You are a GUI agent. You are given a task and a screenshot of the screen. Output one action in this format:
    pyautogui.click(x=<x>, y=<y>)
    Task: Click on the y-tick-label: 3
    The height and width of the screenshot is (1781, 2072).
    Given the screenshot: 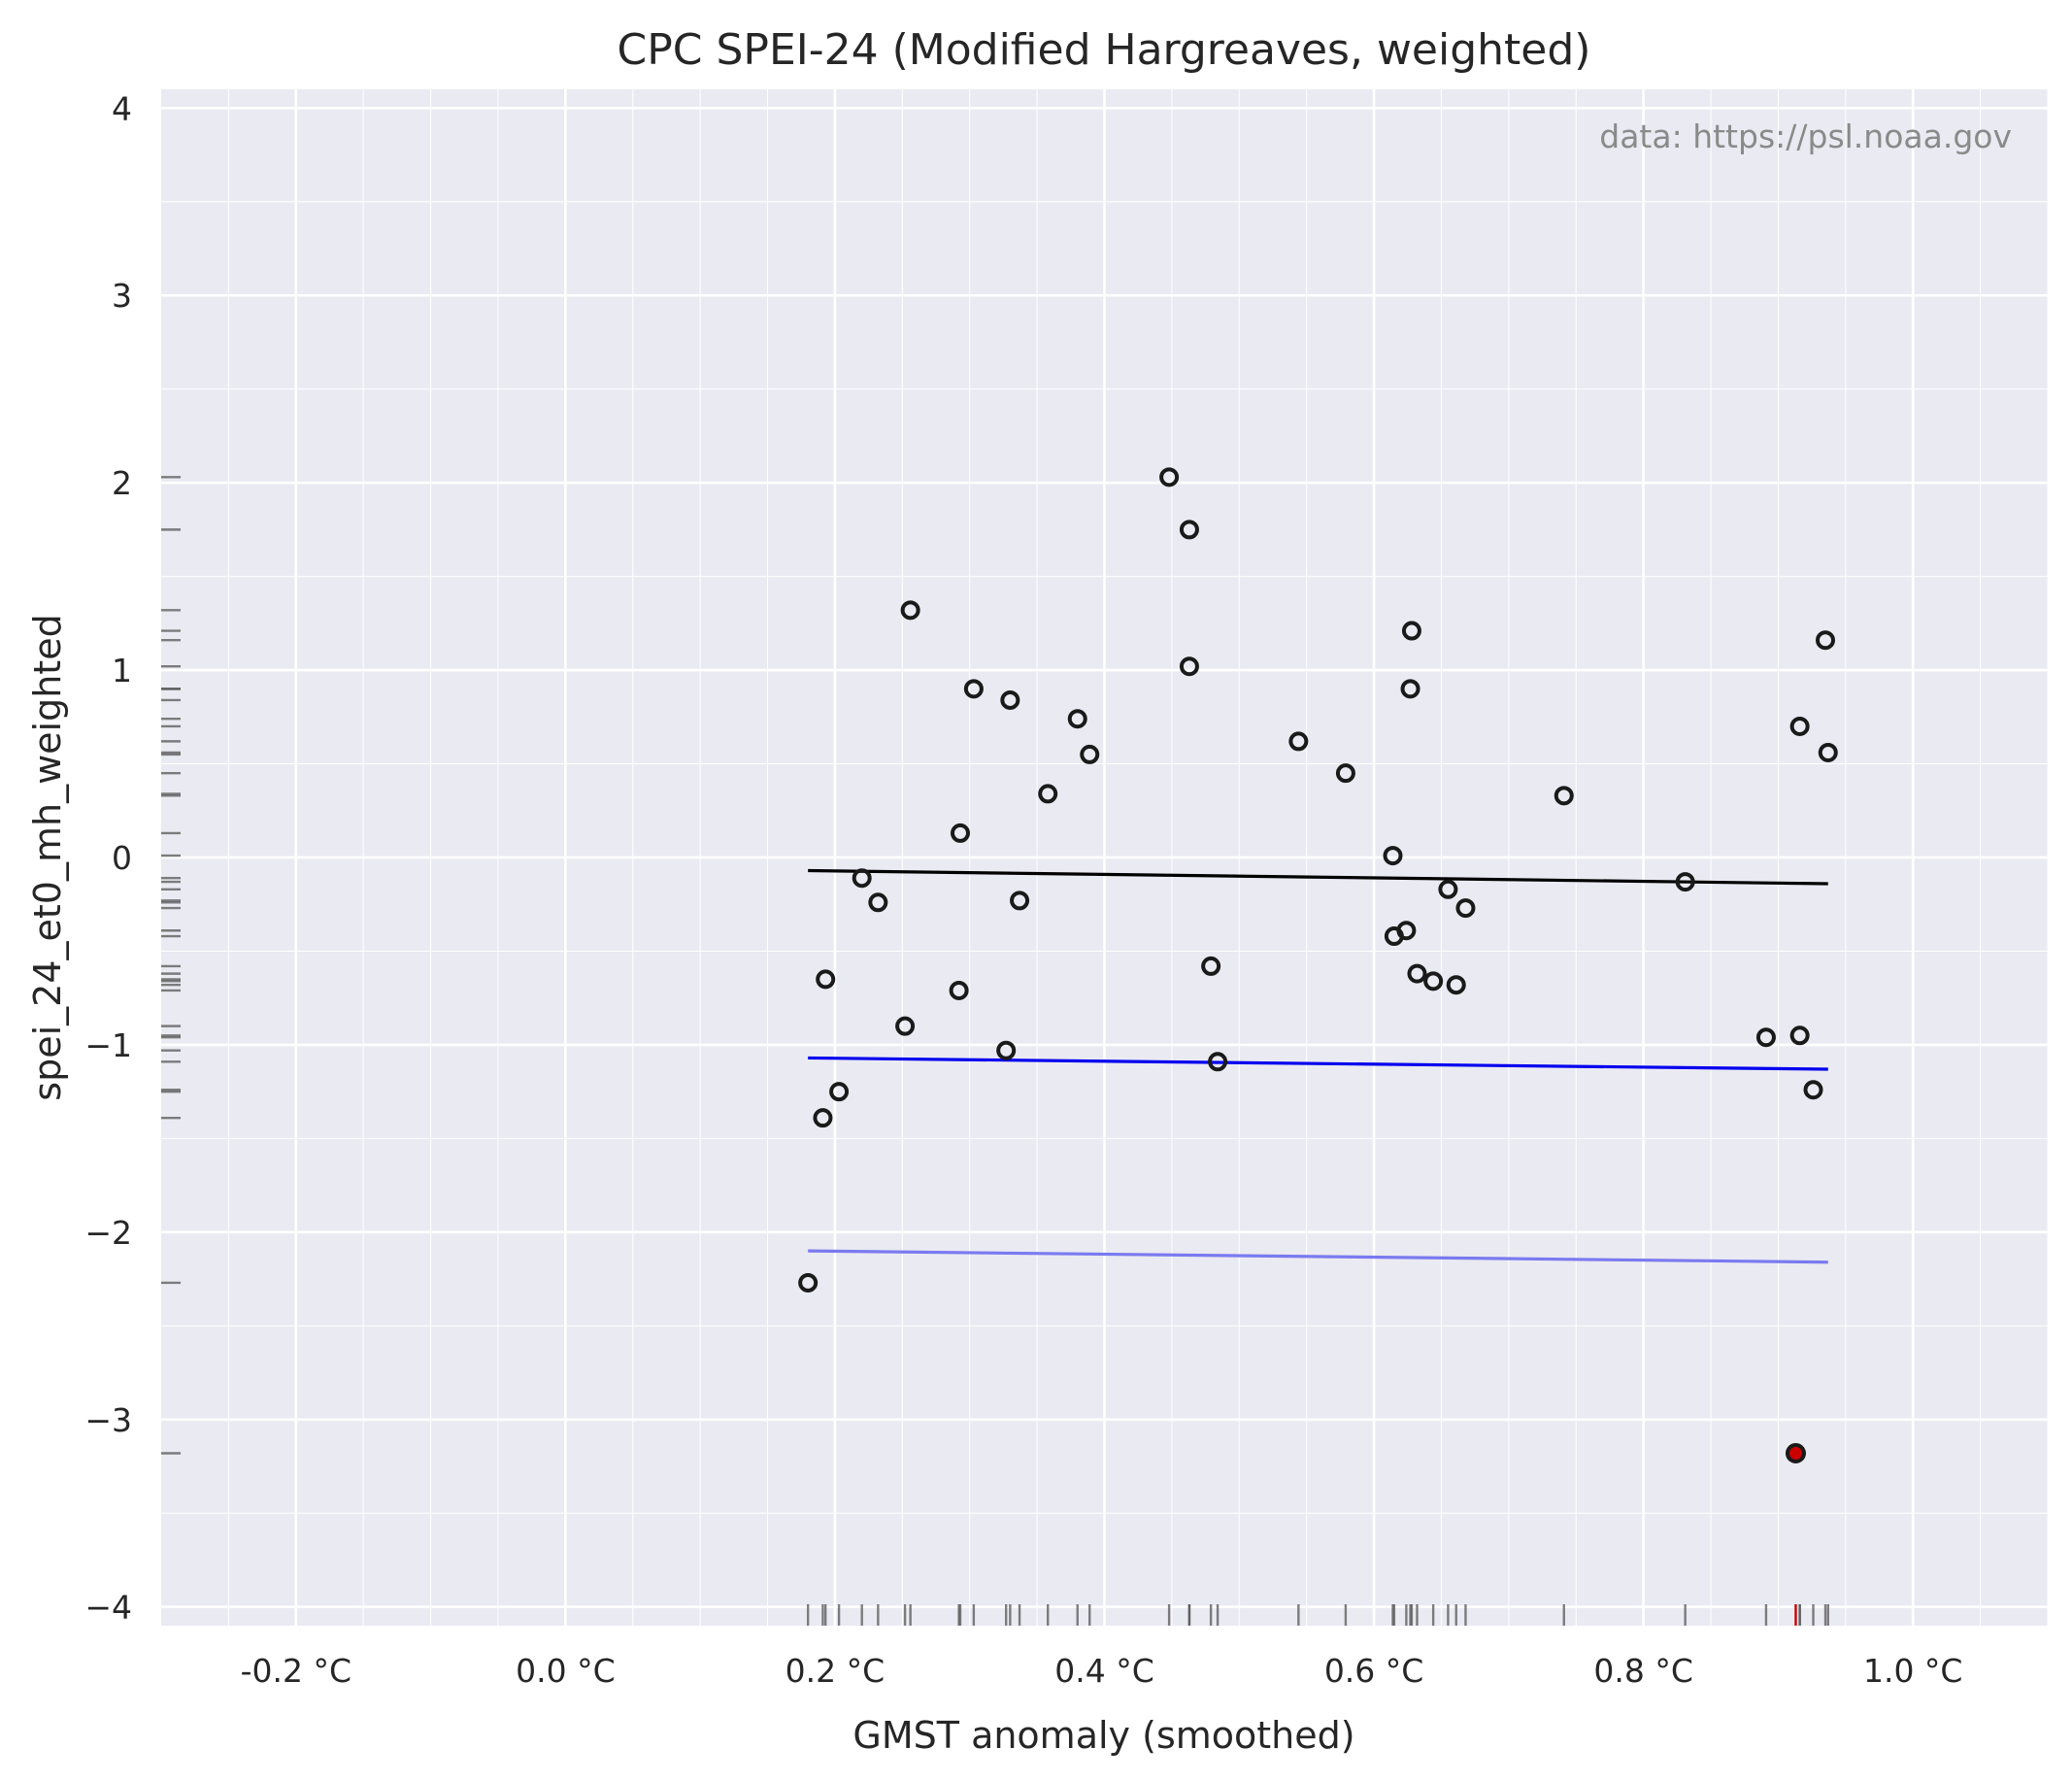 What is the action you would take?
    pyautogui.click(x=122, y=296)
    